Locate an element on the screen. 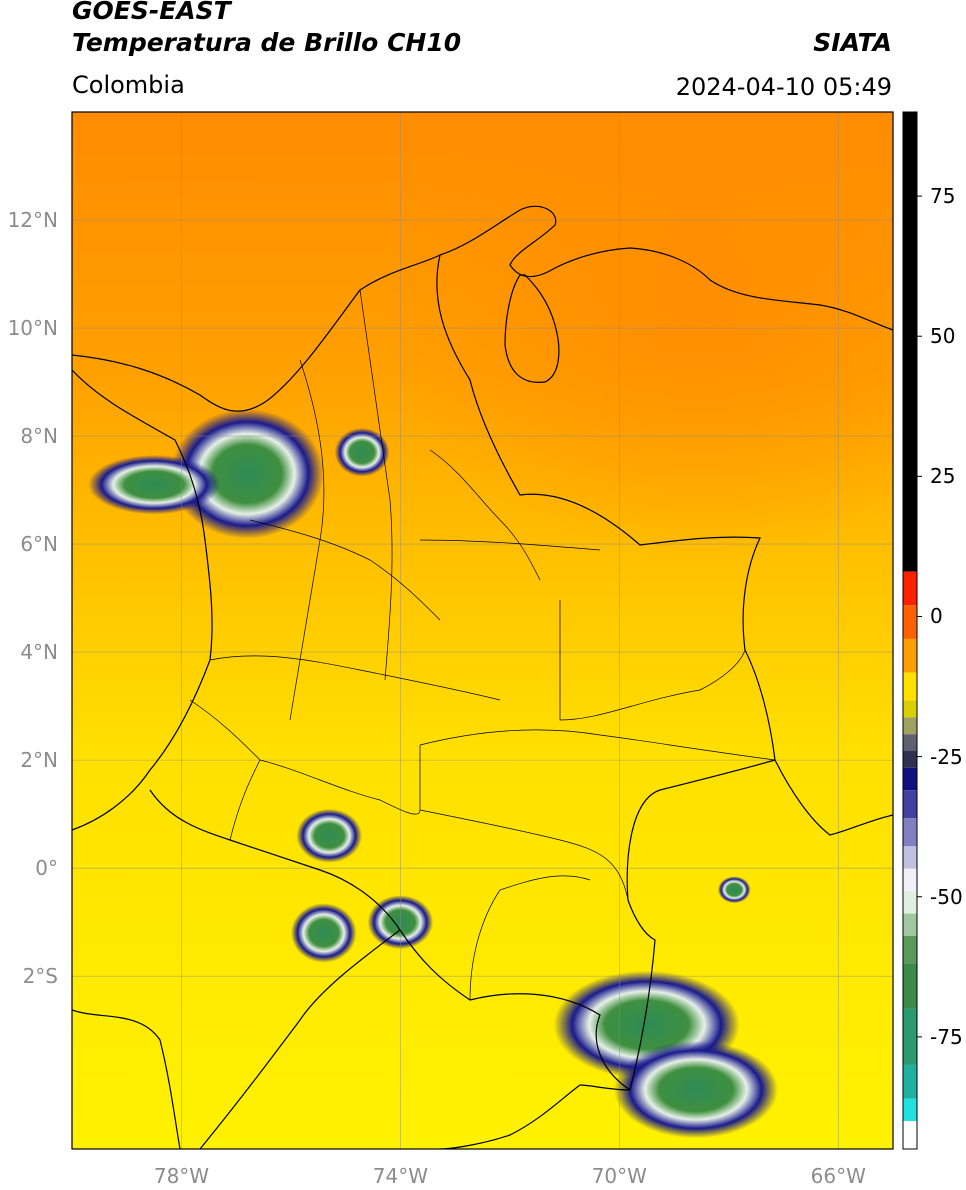 This screenshot has height=1190, width=966. lon-tick-label: 74°W is located at coordinates (400, 1176).